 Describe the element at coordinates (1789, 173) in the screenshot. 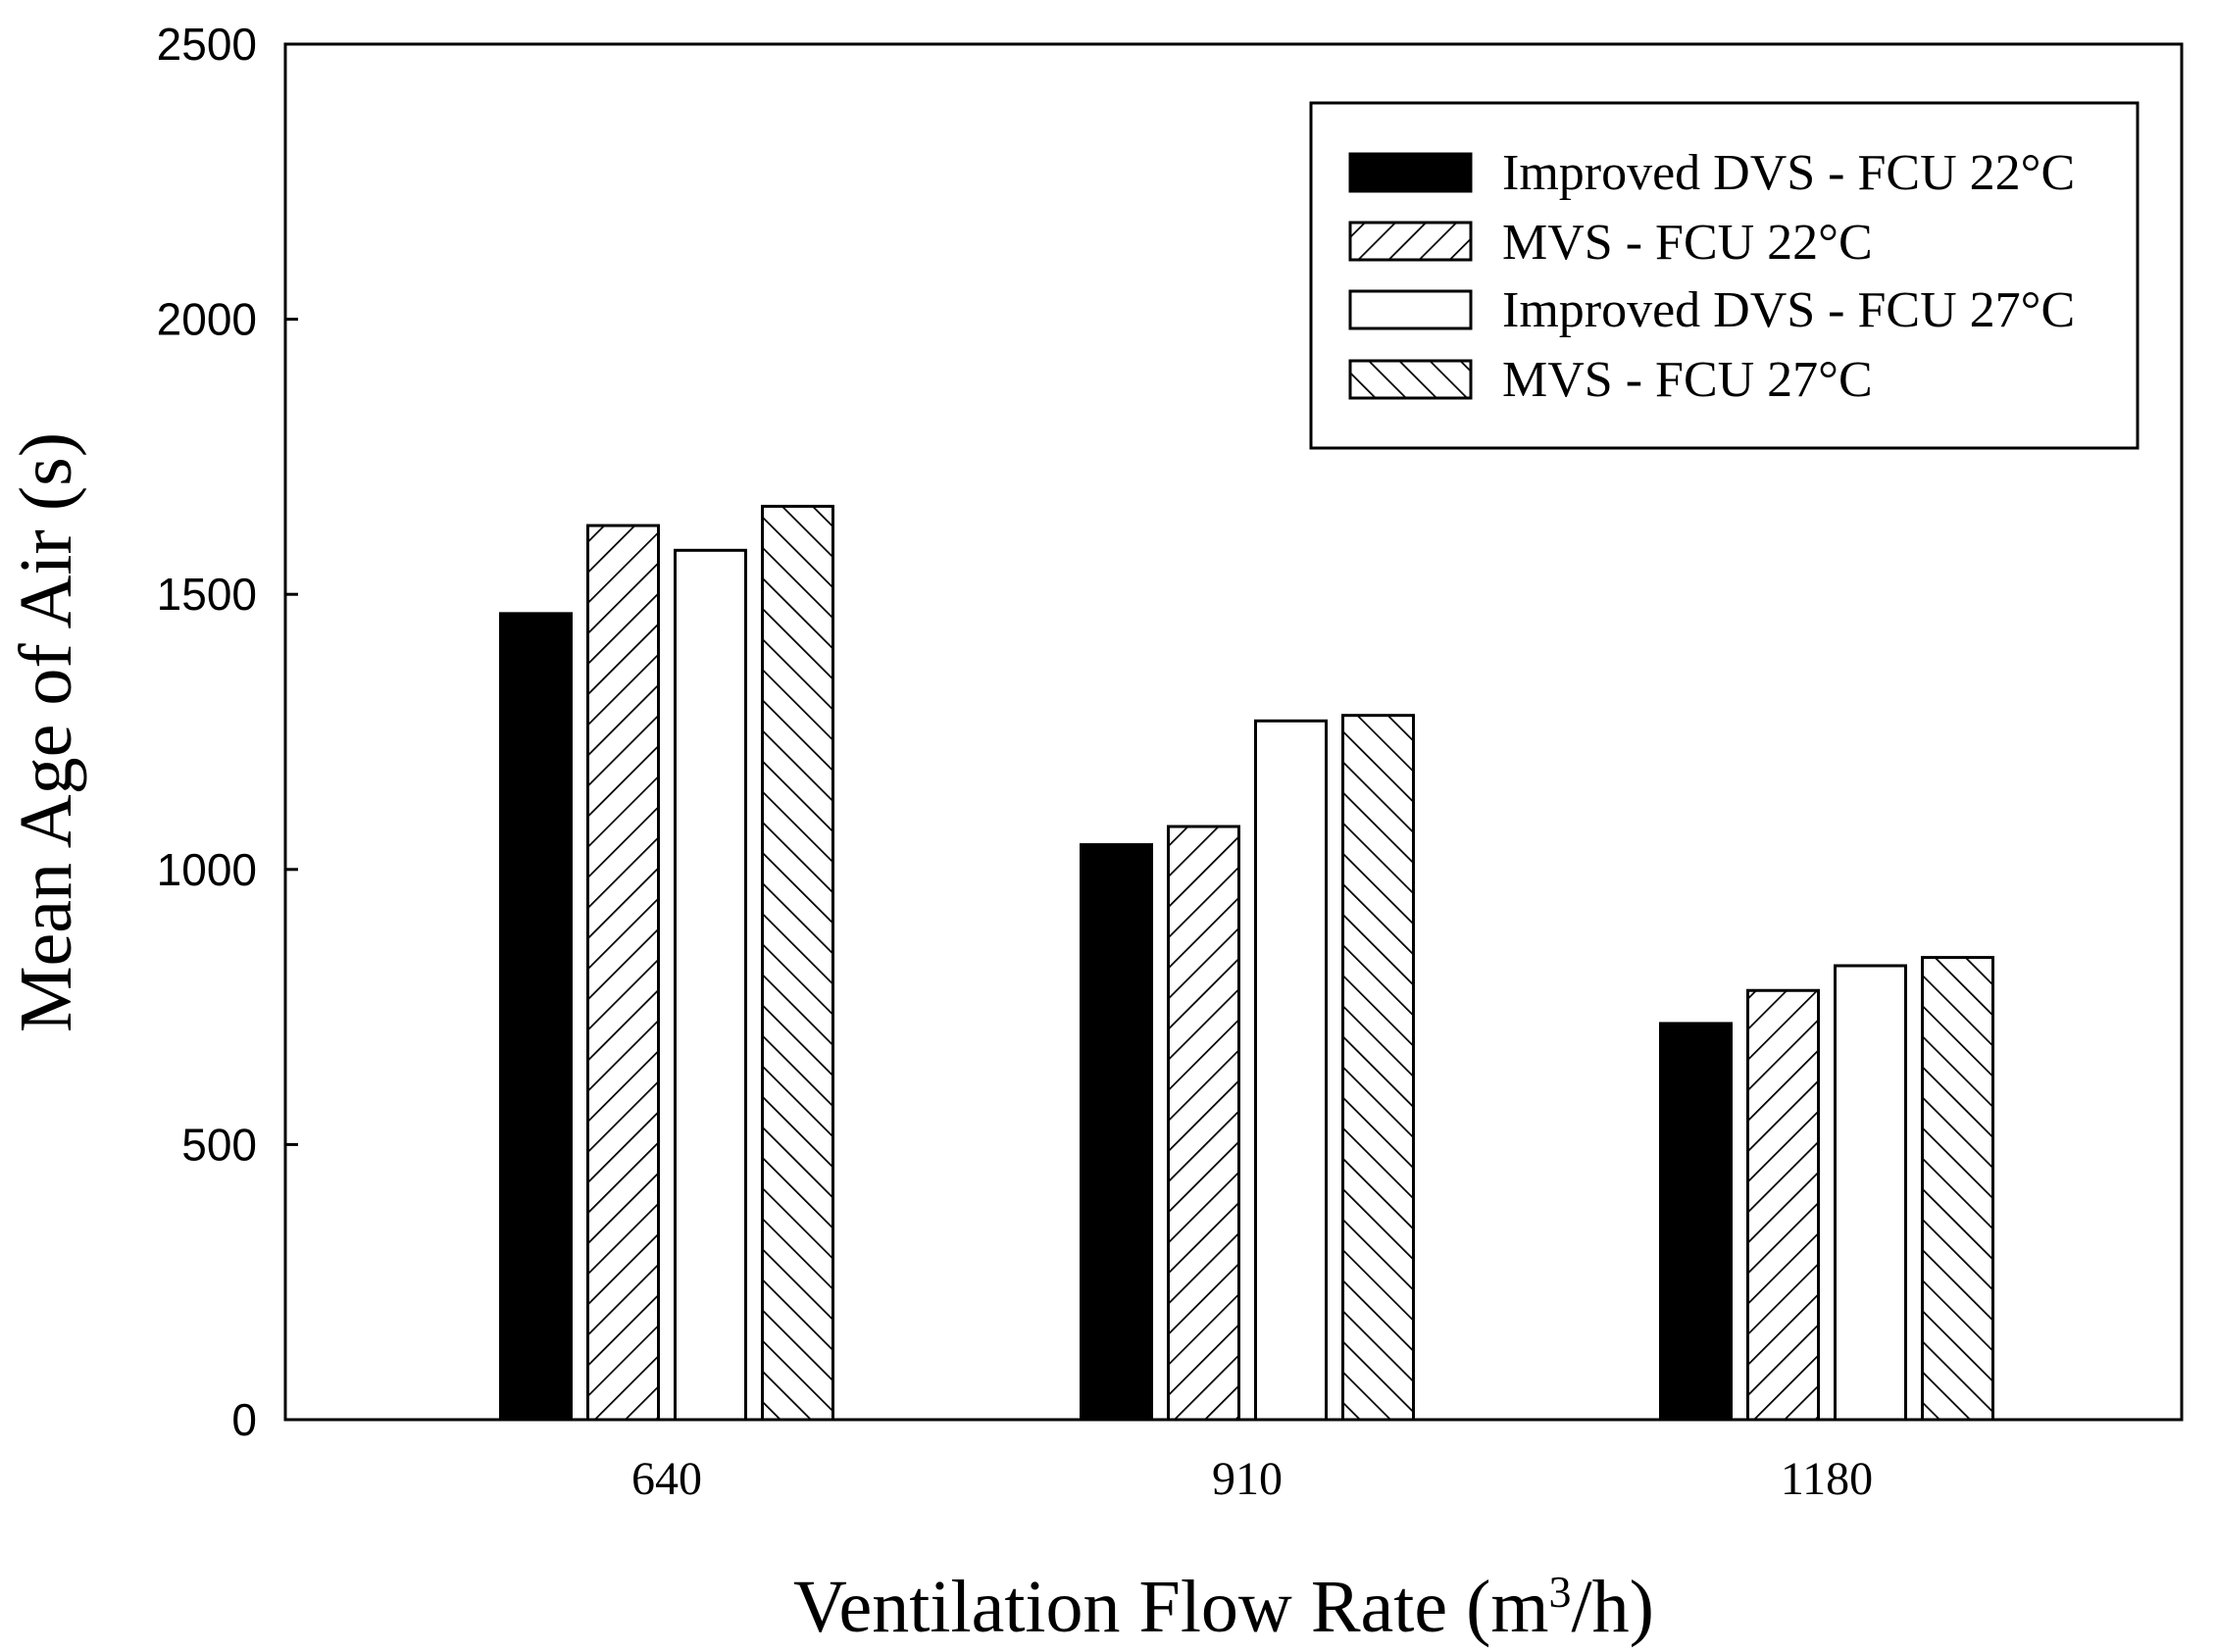

I see `legend-label-improved-dvs-22: Improved DVS - FCU 22°C` at that location.